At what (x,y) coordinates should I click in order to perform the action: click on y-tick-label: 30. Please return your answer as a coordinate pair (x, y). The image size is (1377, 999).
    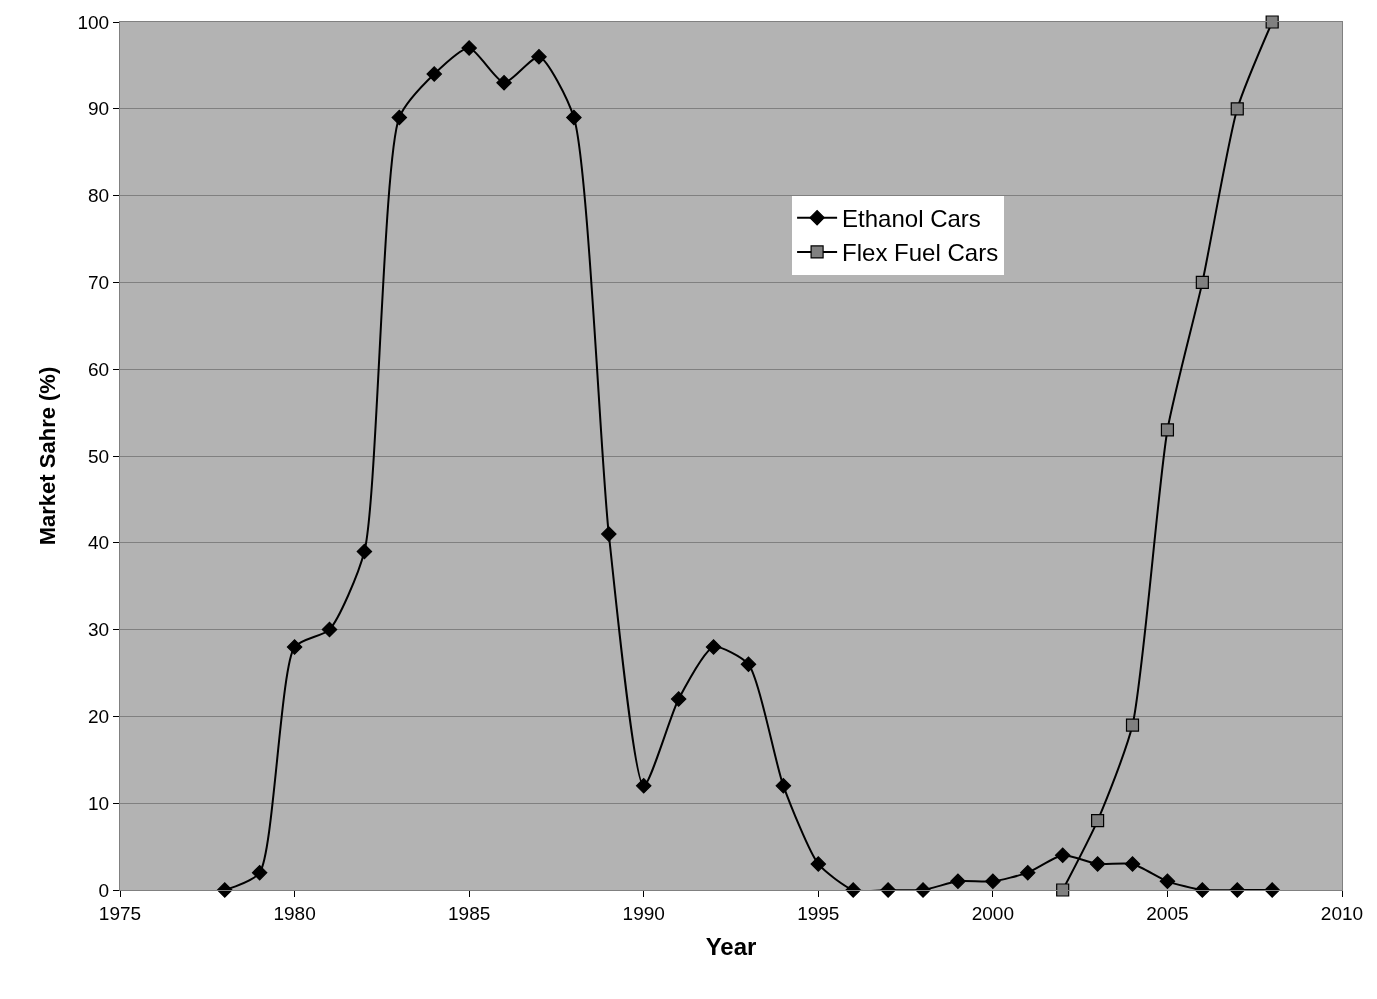
    Looking at the image, I should click on (99, 630).